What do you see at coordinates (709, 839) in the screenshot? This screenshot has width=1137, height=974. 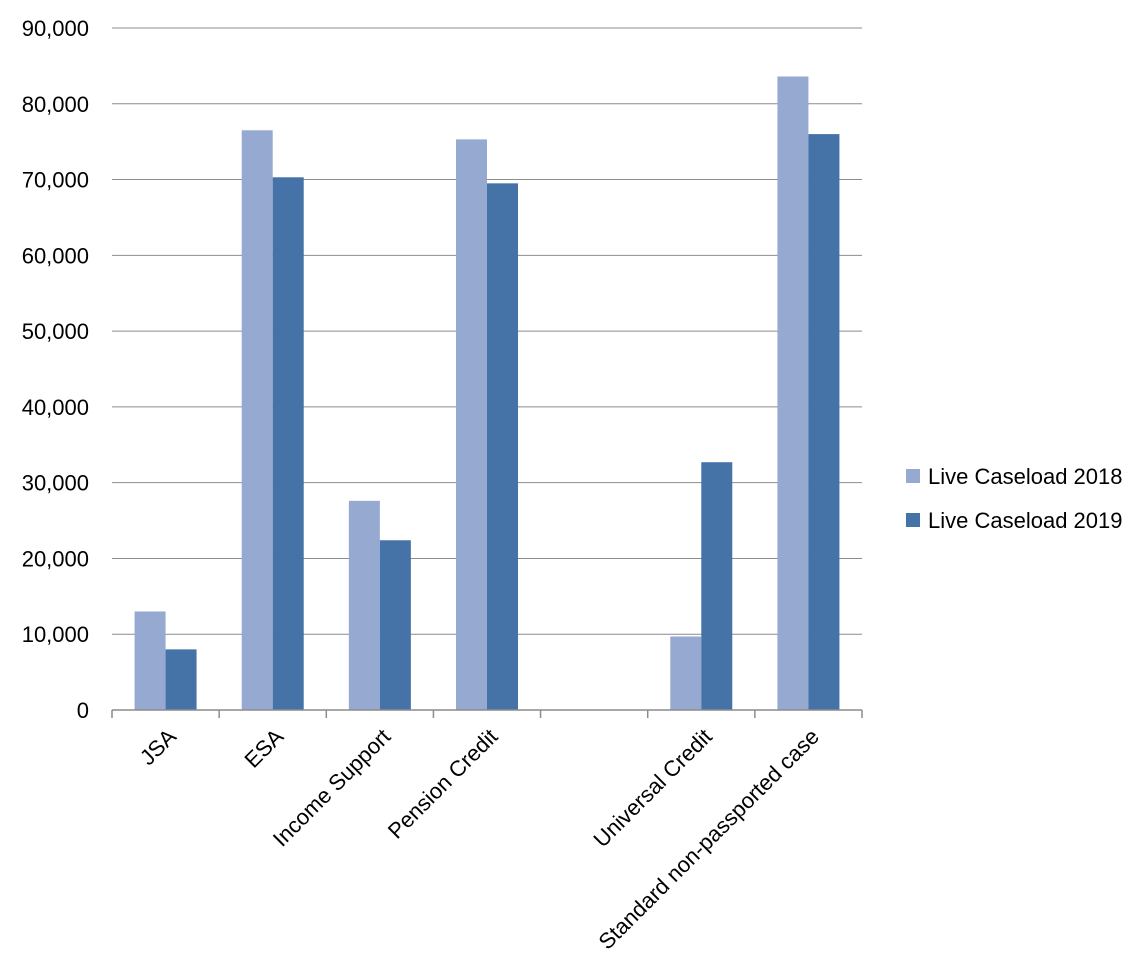 I see `x-tick-label: Standard non-passported case` at bounding box center [709, 839].